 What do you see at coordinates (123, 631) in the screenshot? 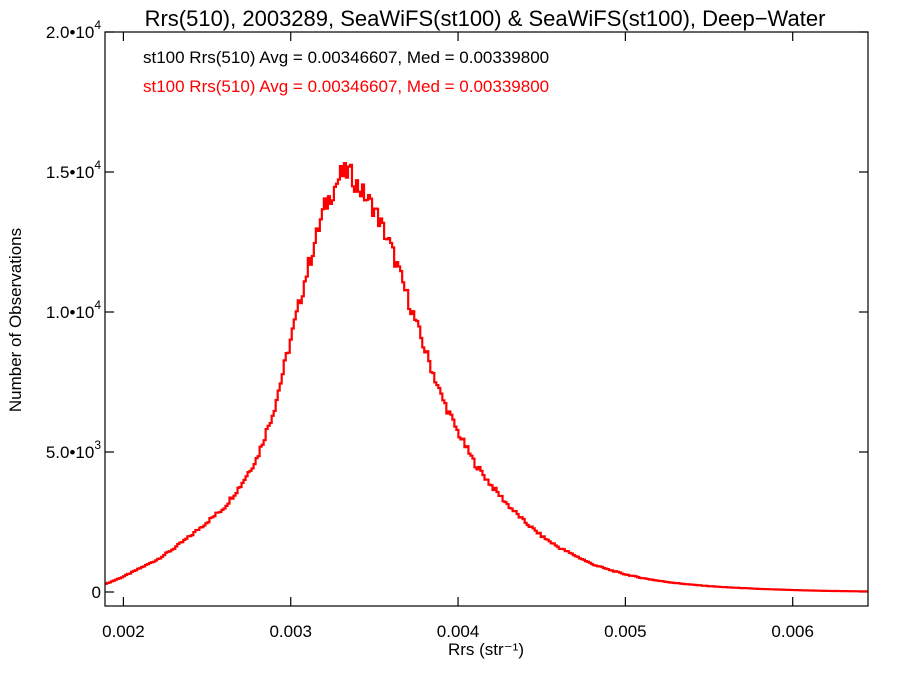
I see `x-tick-label: 0.002` at bounding box center [123, 631].